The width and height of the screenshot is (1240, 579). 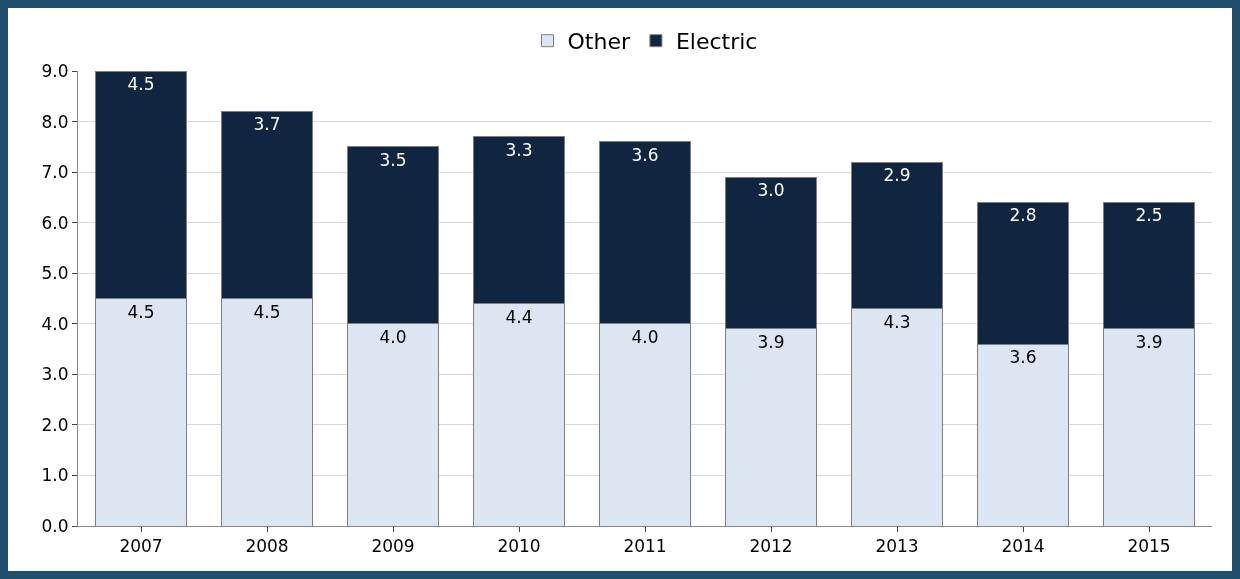 I want to click on y-tick-label: 0.0, so click(x=55, y=525).